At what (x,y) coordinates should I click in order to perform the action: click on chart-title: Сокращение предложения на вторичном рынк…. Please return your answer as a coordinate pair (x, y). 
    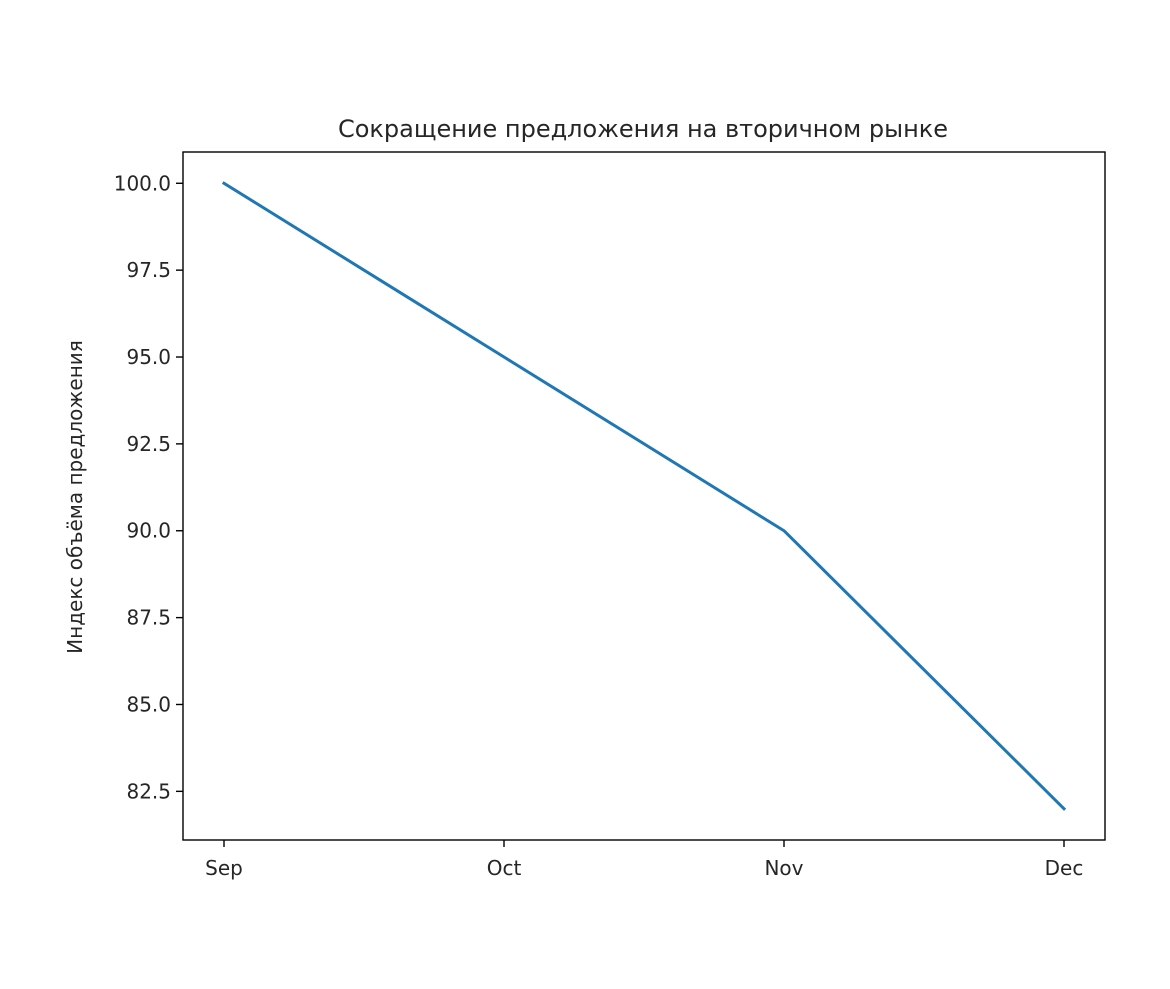
    Looking at the image, I should click on (643, 129).